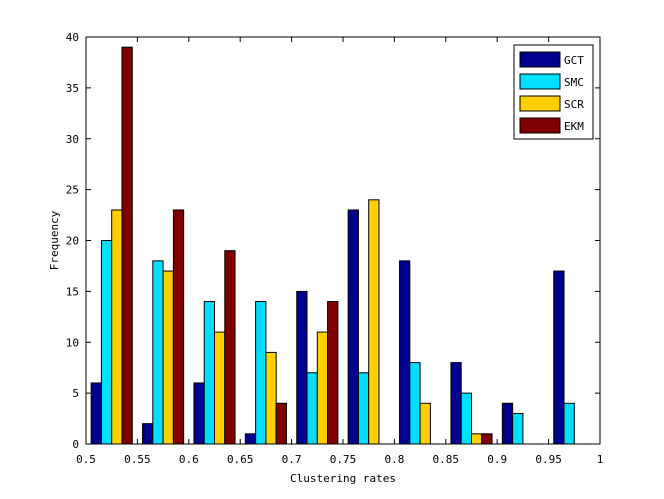  What do you see at coordinates (540, 81) in the screenshot?
I see `legend-swatch-smc` at bounding box center [540, 81].